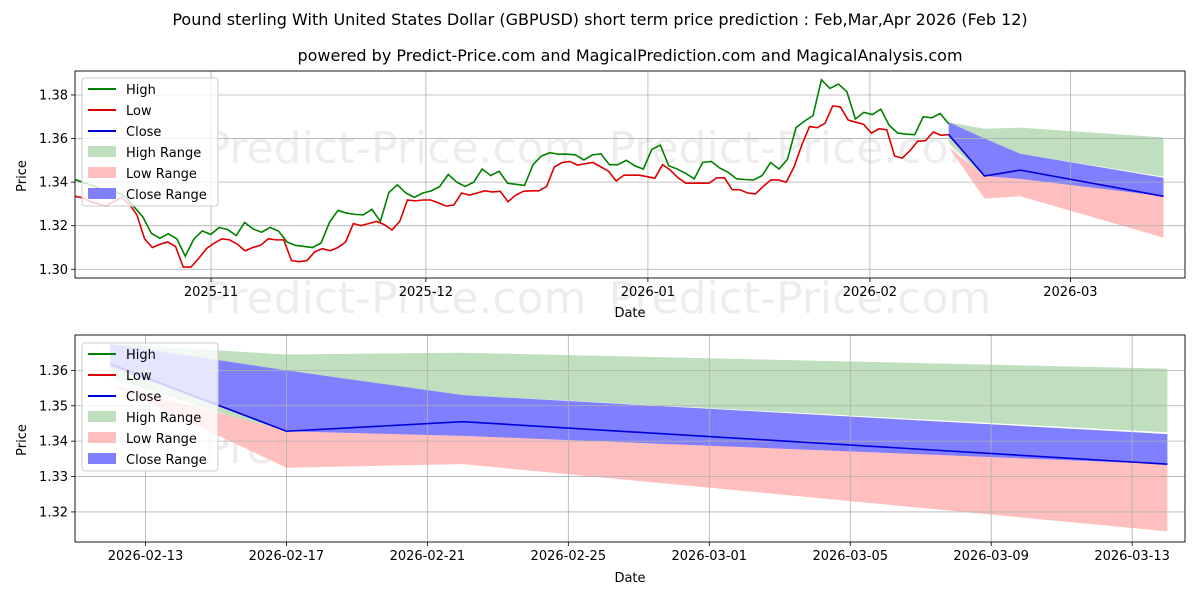  What do you see at coordinates (287, 556) in the screenshot?
I see `x-tick-label: 2026-02-17` at bounding box center [287, 556].